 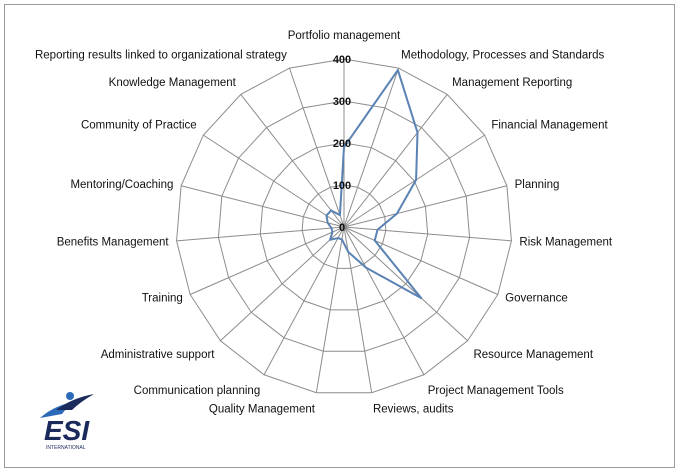 What do you see at coordinates (533, 355) in the screenshot?
I see `axis-label: Resource Management` at bounding box center [533, 355].